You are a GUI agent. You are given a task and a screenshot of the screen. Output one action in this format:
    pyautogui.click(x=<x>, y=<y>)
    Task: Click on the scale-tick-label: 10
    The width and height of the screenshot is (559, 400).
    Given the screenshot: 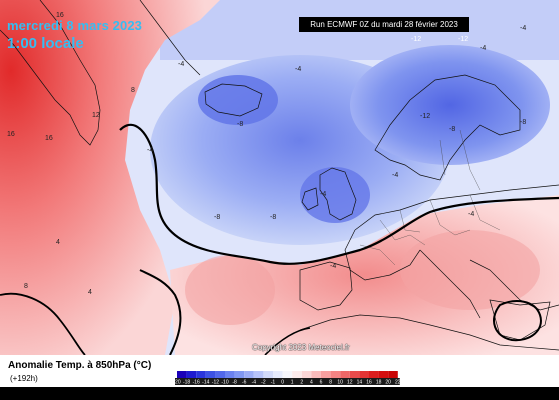 What is the action you would take?
    pyautogui.click(x=340, y=383)
    